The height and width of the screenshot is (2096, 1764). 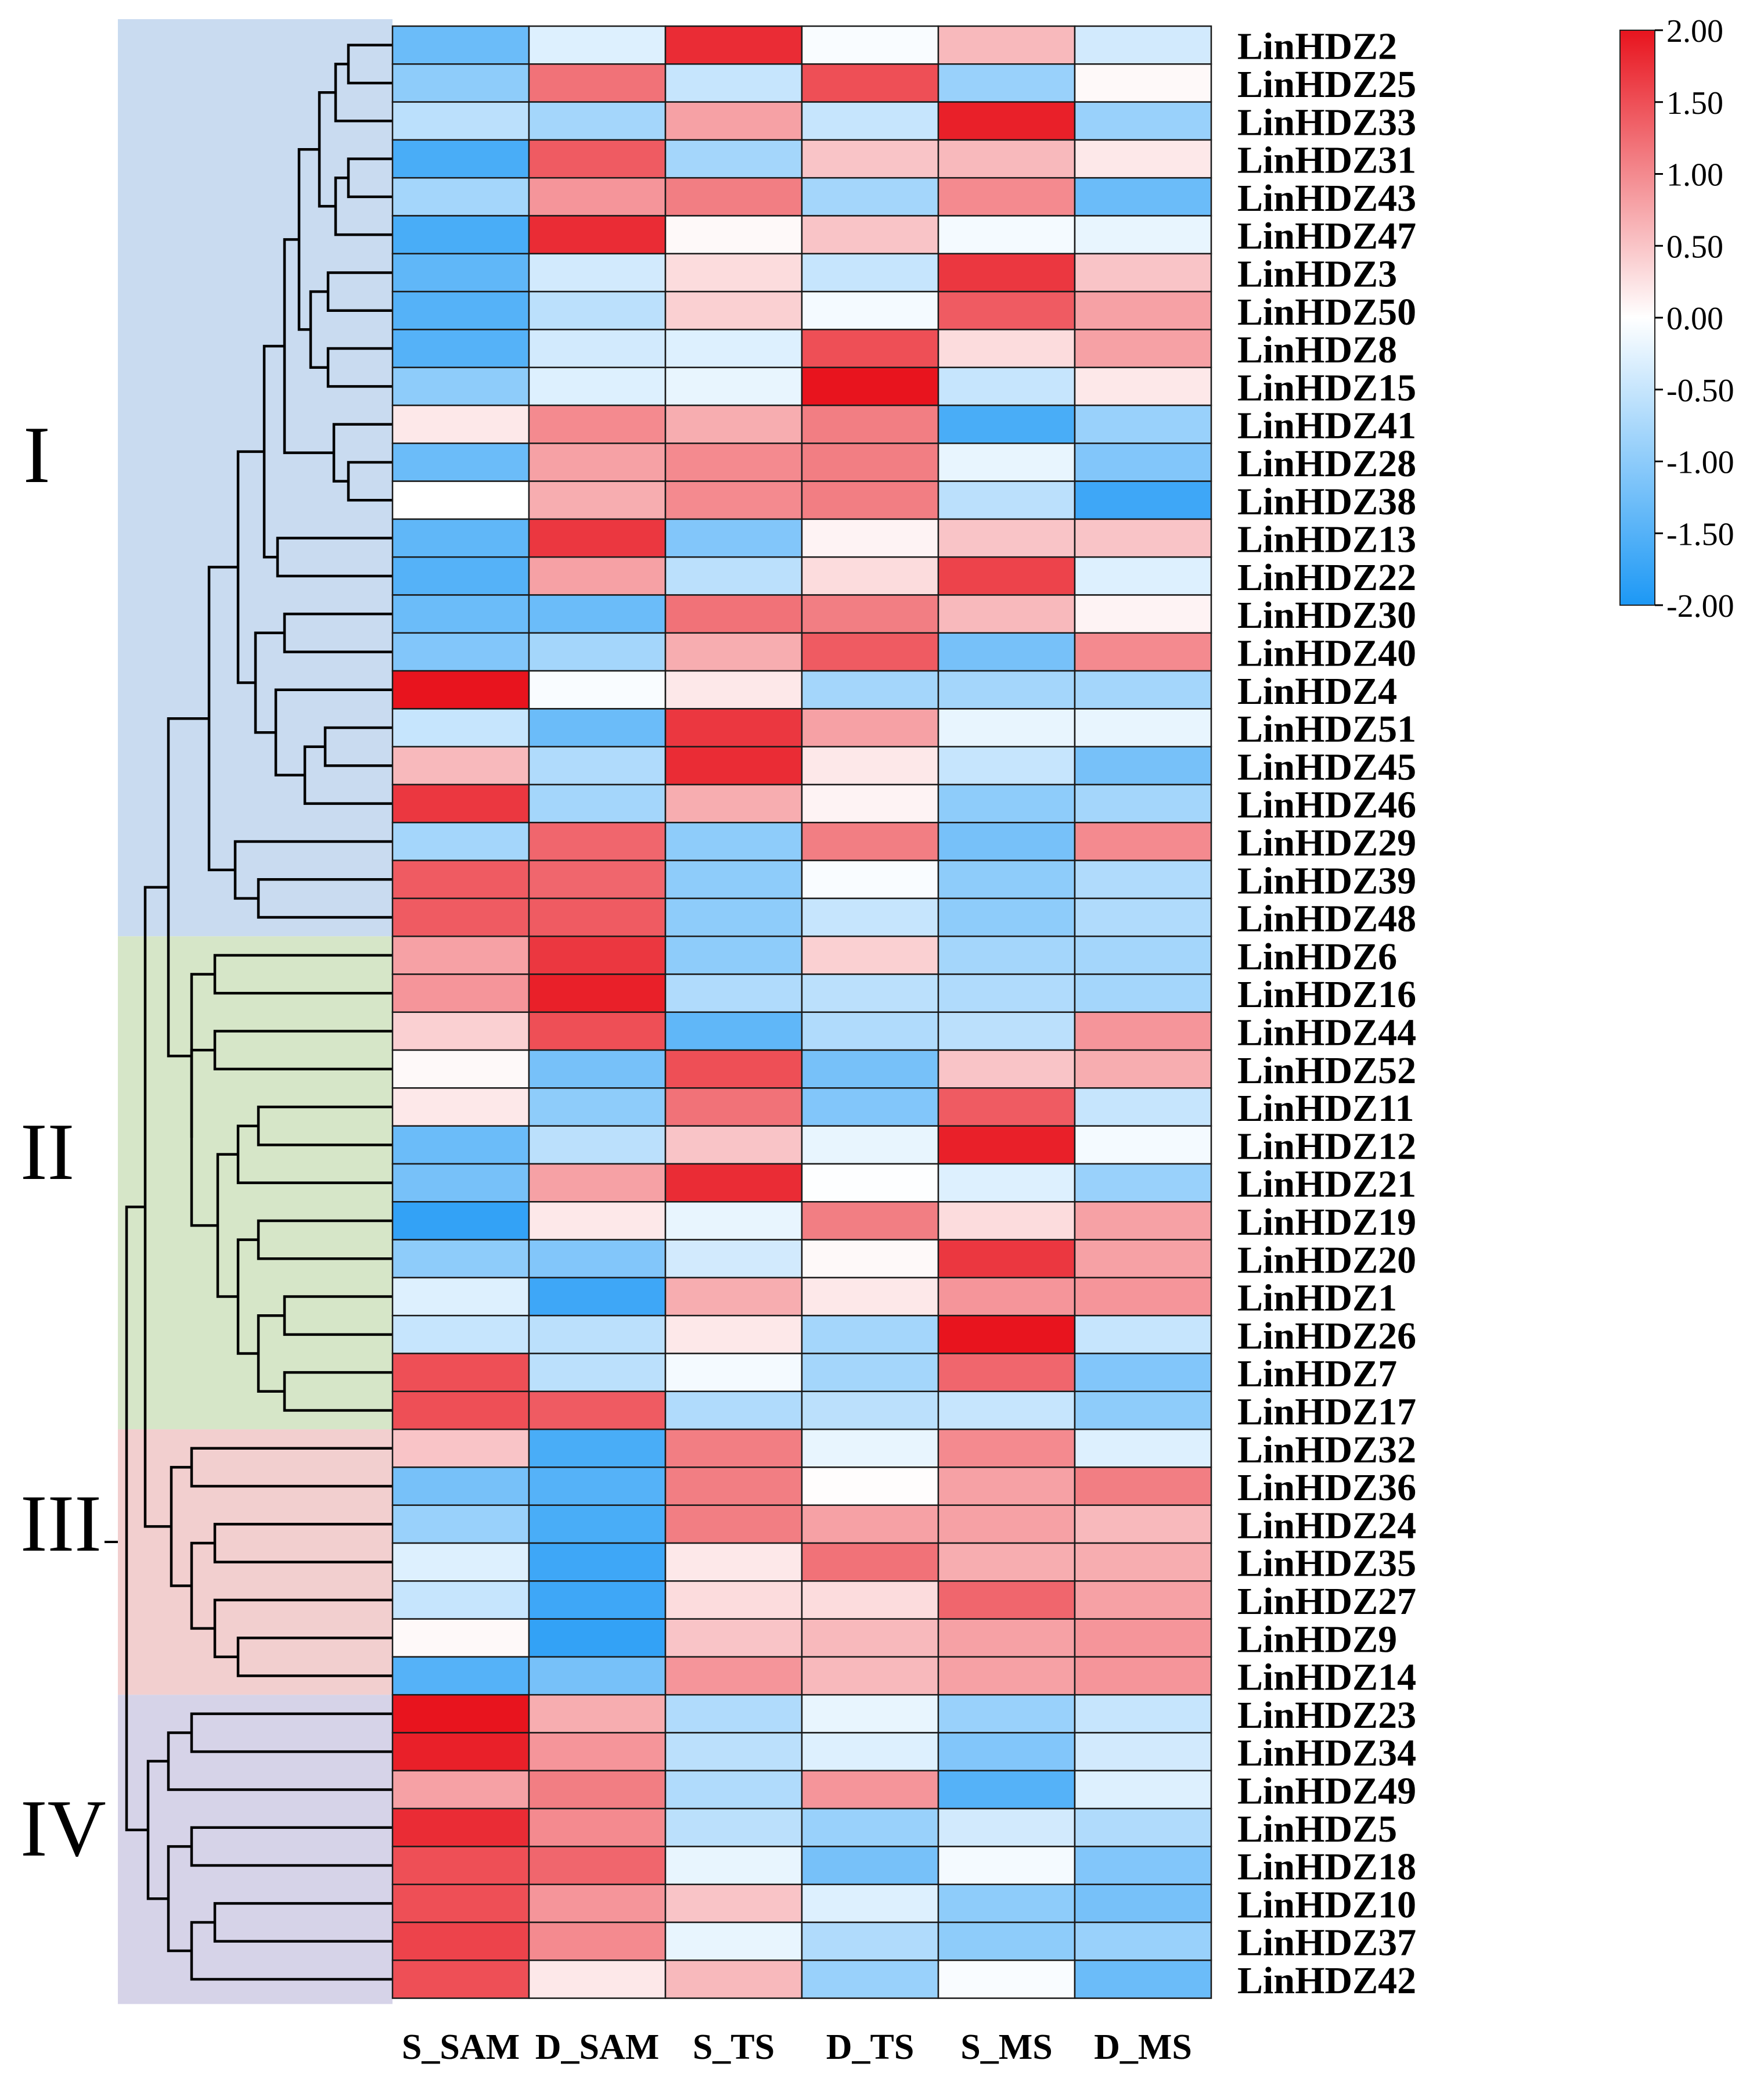 I want to click on colorbar-tick-label: -1.50, so click(x=1700, y=534).